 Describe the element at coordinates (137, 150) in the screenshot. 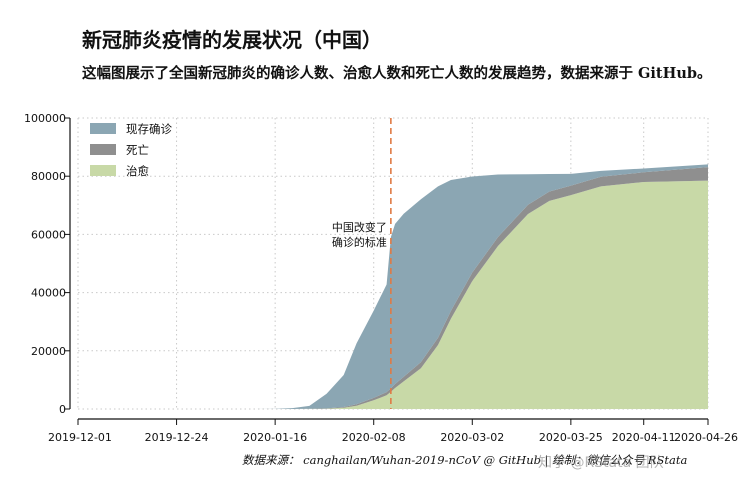

I see `legend-label: 死亡` at that location.